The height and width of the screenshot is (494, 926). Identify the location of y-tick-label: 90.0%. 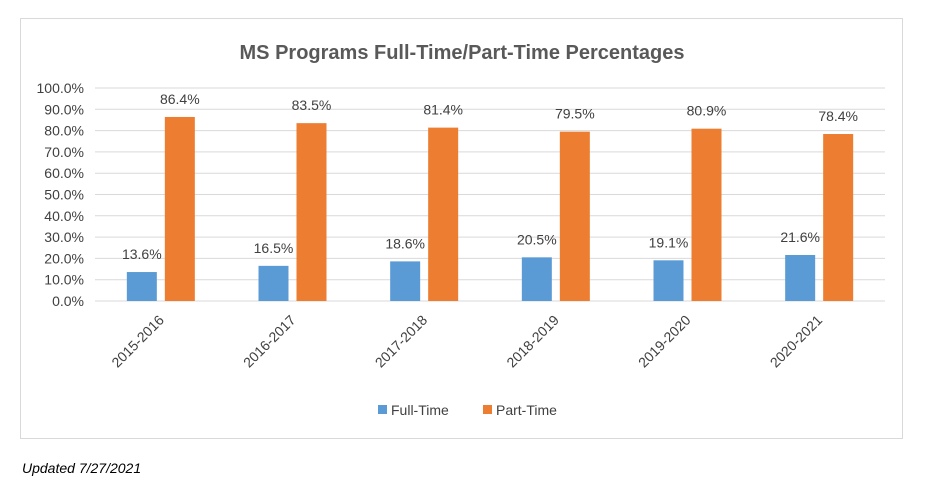
(64, 109).